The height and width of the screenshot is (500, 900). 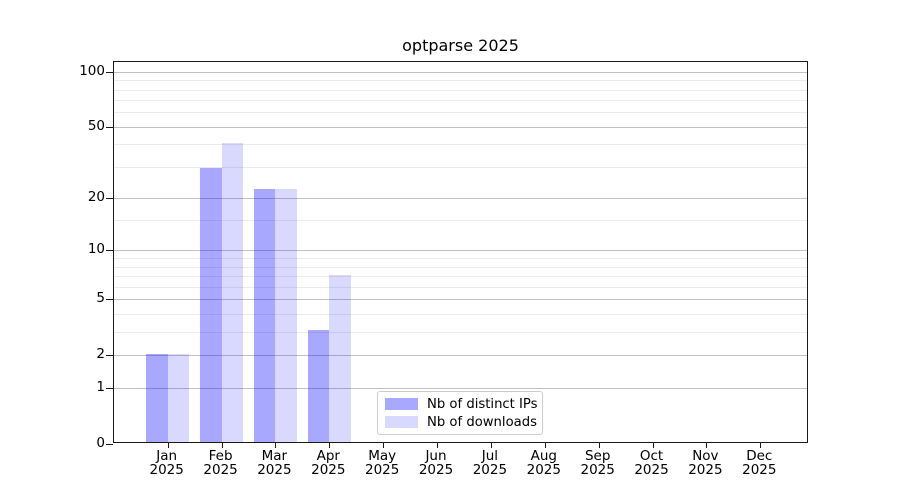 I want to click on legend-label-nb-of-distinct-ips: Nb of distinct IPs, so click(x=482, y=404).